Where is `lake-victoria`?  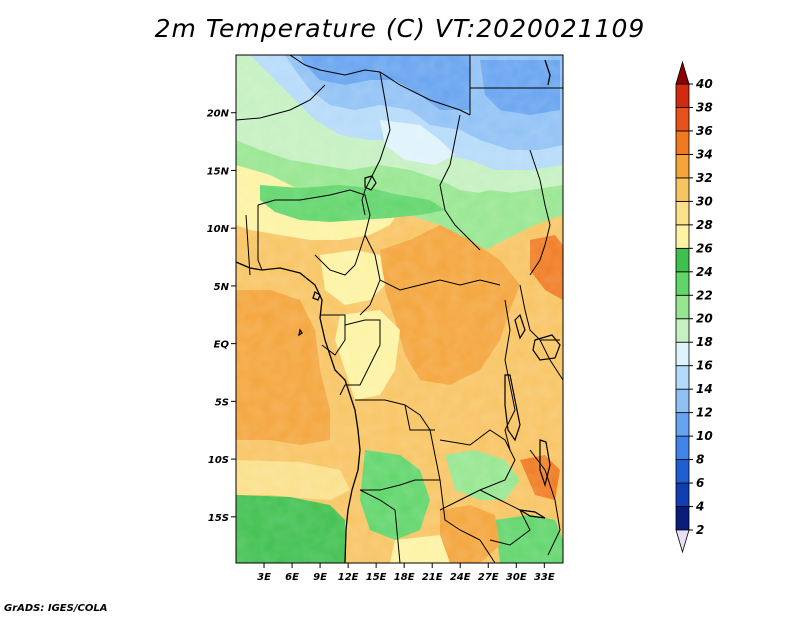
lake-victoria is located at coordinates (546, 347).